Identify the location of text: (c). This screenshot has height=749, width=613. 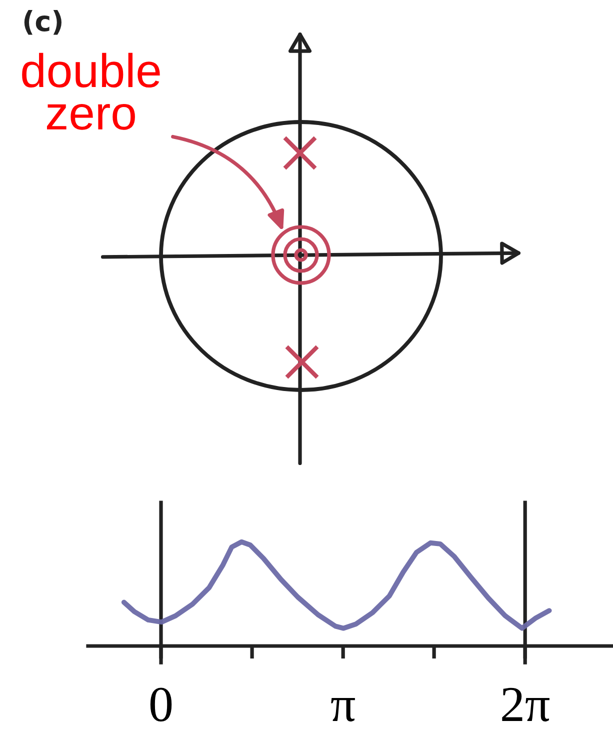
(43, 22).